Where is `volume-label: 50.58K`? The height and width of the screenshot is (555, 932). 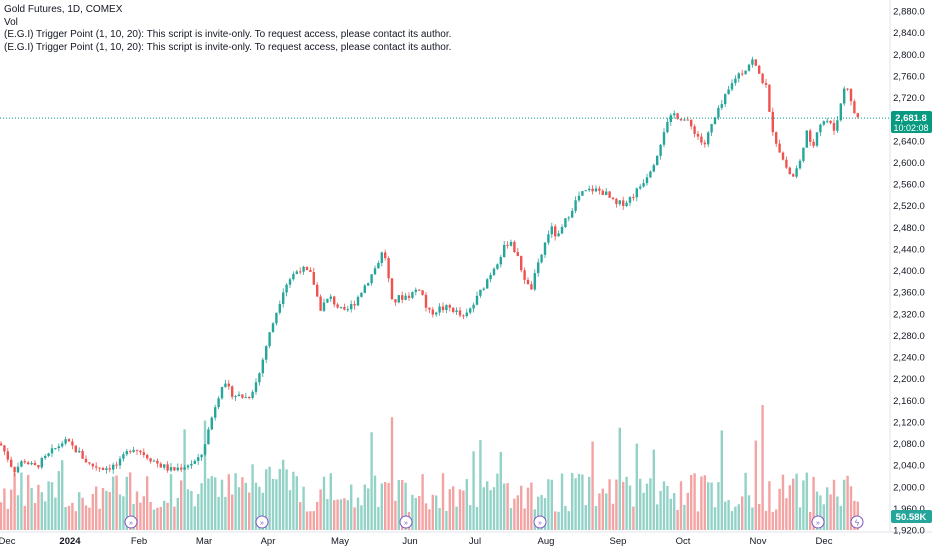
volume-label: 50.58K is located at coordinates (911, 517).